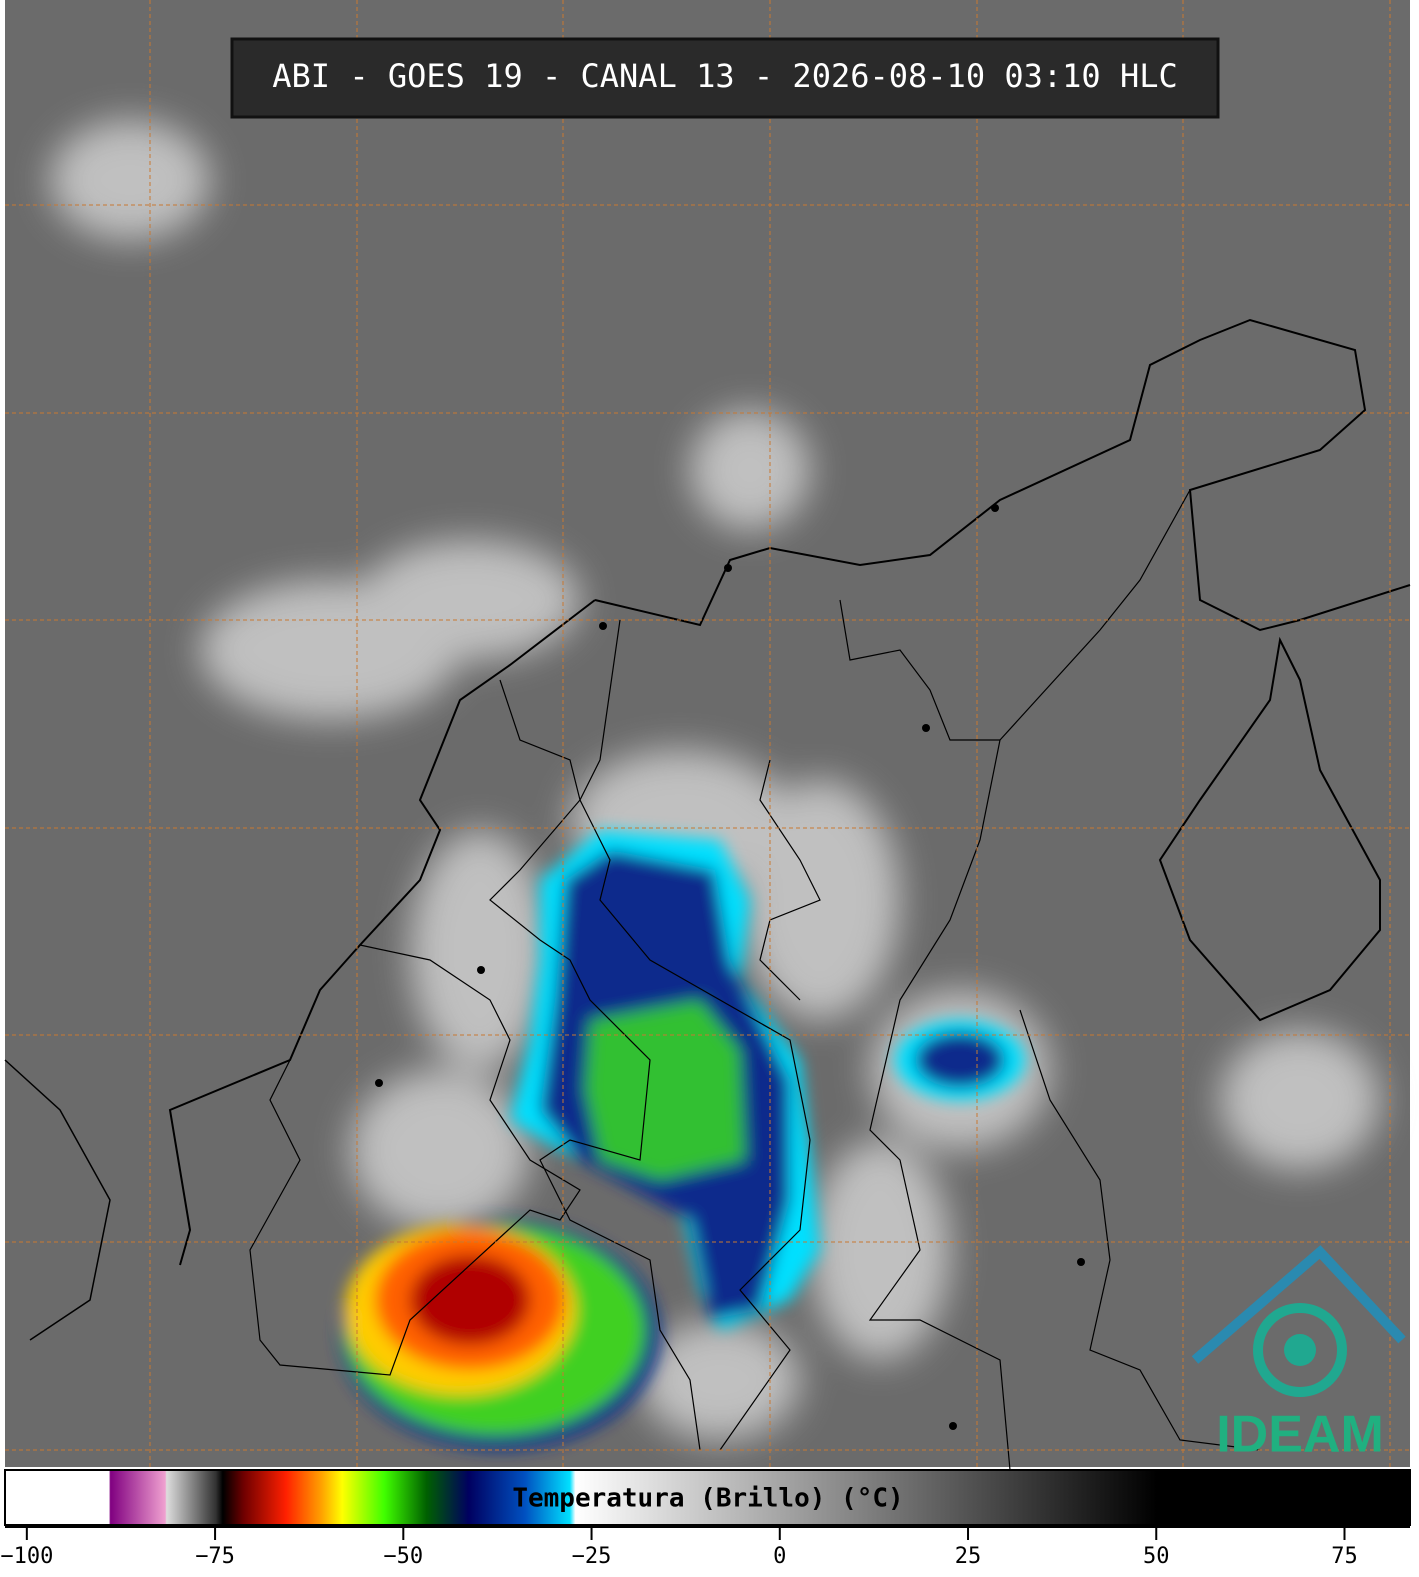 Image resolution: width=1419 pixels, height=1577 pixels. Describe the element at coordinates (26, 1556) in the screenshot. I see `x-tick-label: −100` at that location.